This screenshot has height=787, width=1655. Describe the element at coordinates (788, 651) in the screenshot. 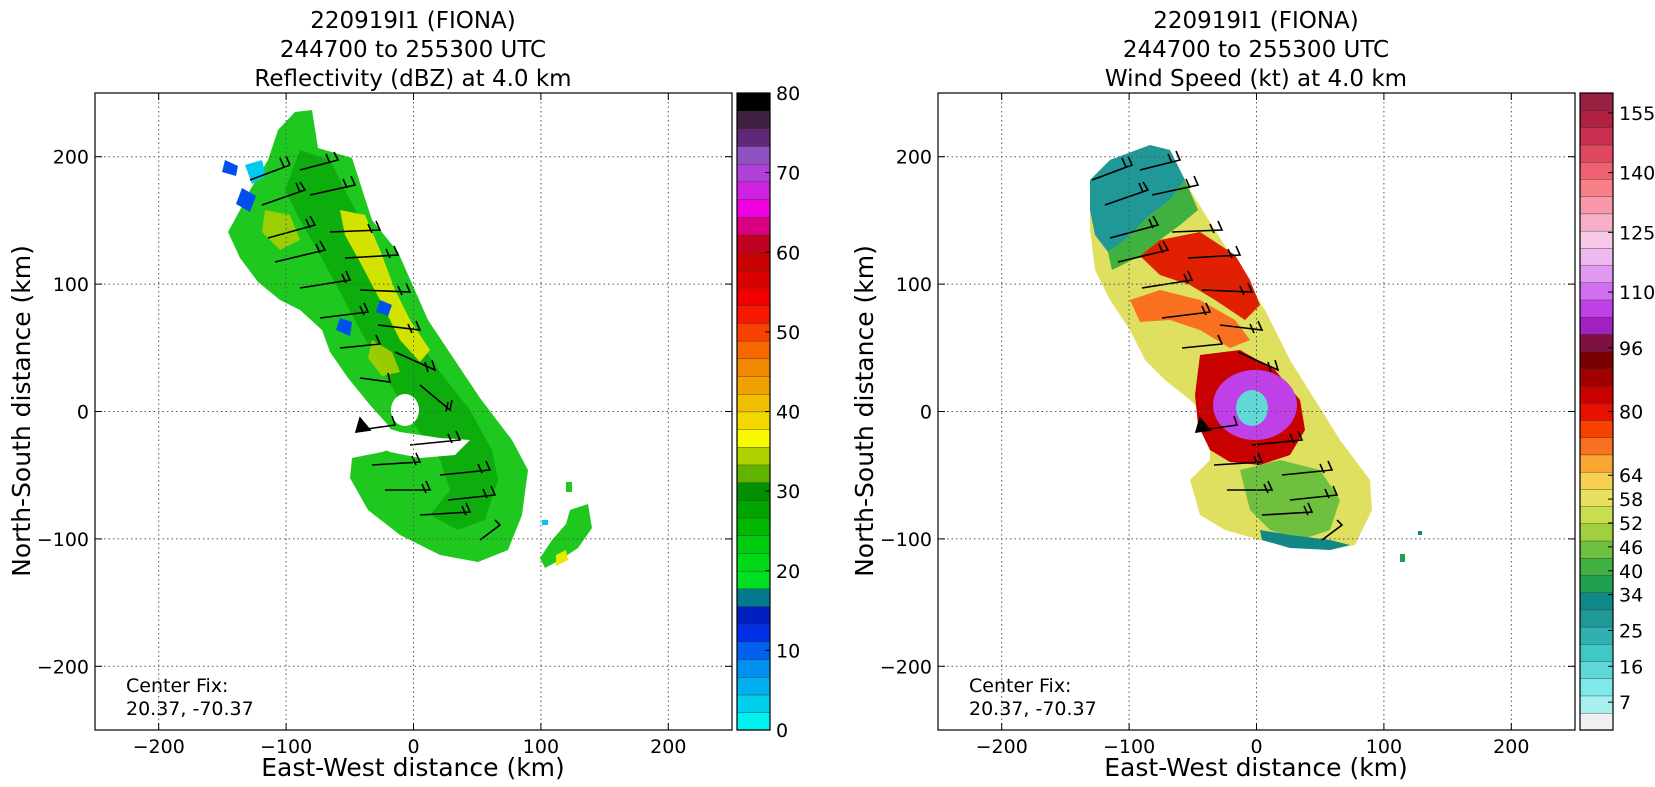

I see `colorbar-tick-label: 10` at that location.